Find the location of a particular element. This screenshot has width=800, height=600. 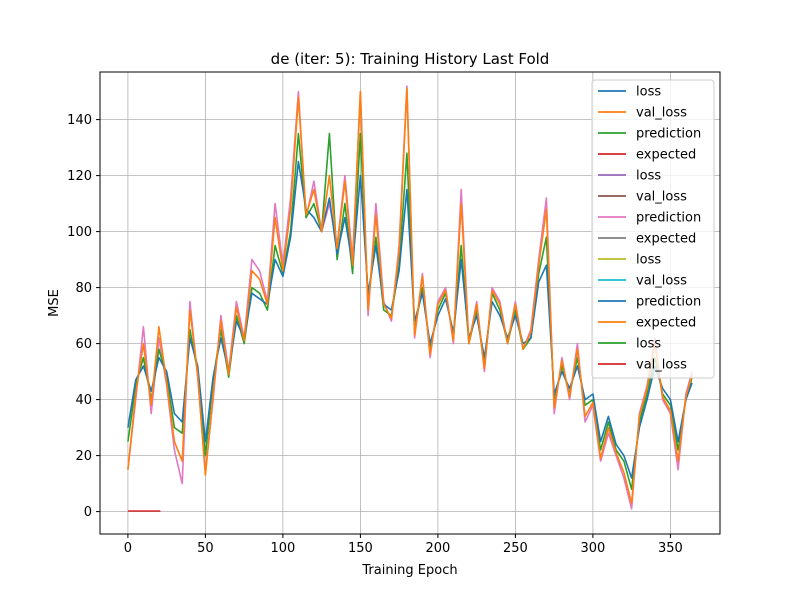

y-tick-label: 60 is located at coordinates (83, 344).